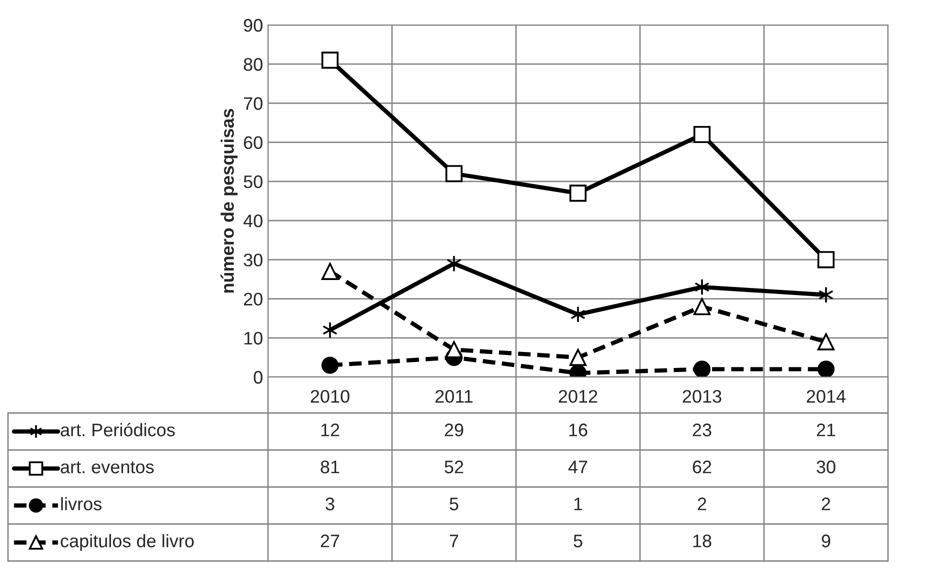  I want to click on x-tick-label: 2011, so click(454, 396).